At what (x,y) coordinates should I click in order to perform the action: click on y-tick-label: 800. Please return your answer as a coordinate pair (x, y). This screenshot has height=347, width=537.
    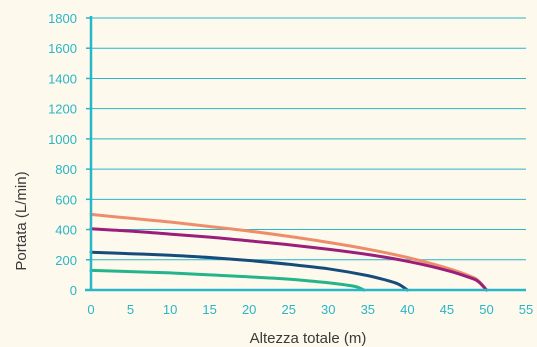
    Looking at the image, I should click on (66, 169).